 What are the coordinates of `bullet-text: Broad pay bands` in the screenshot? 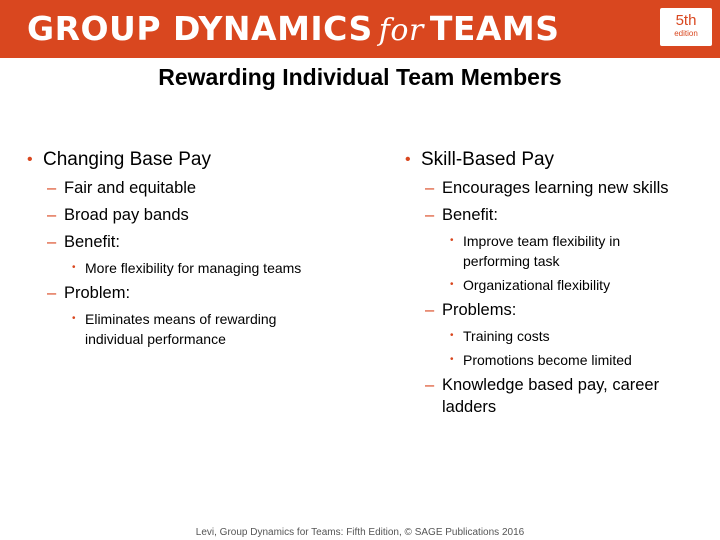 It's located at (126, 215).